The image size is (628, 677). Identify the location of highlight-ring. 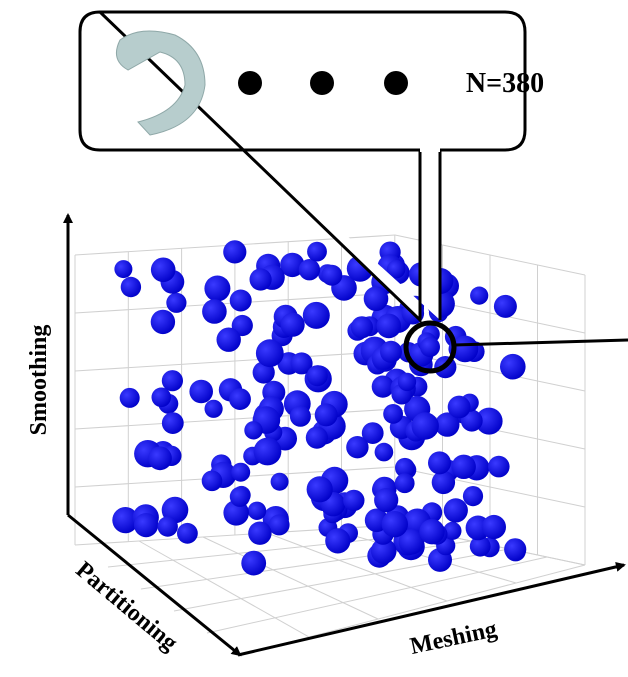
(430, 347).